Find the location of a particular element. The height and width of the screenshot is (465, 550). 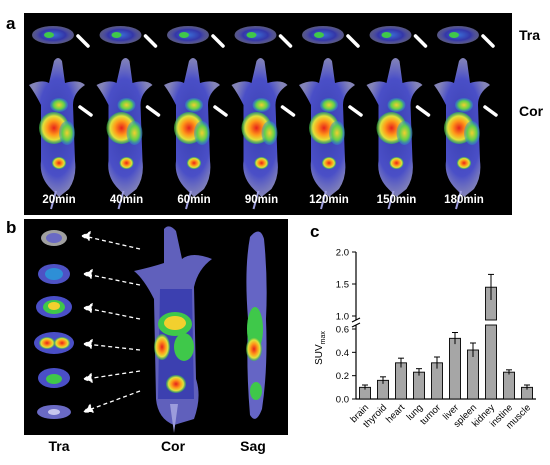

time-point-label: 90min is located at coordinates (261, 200).